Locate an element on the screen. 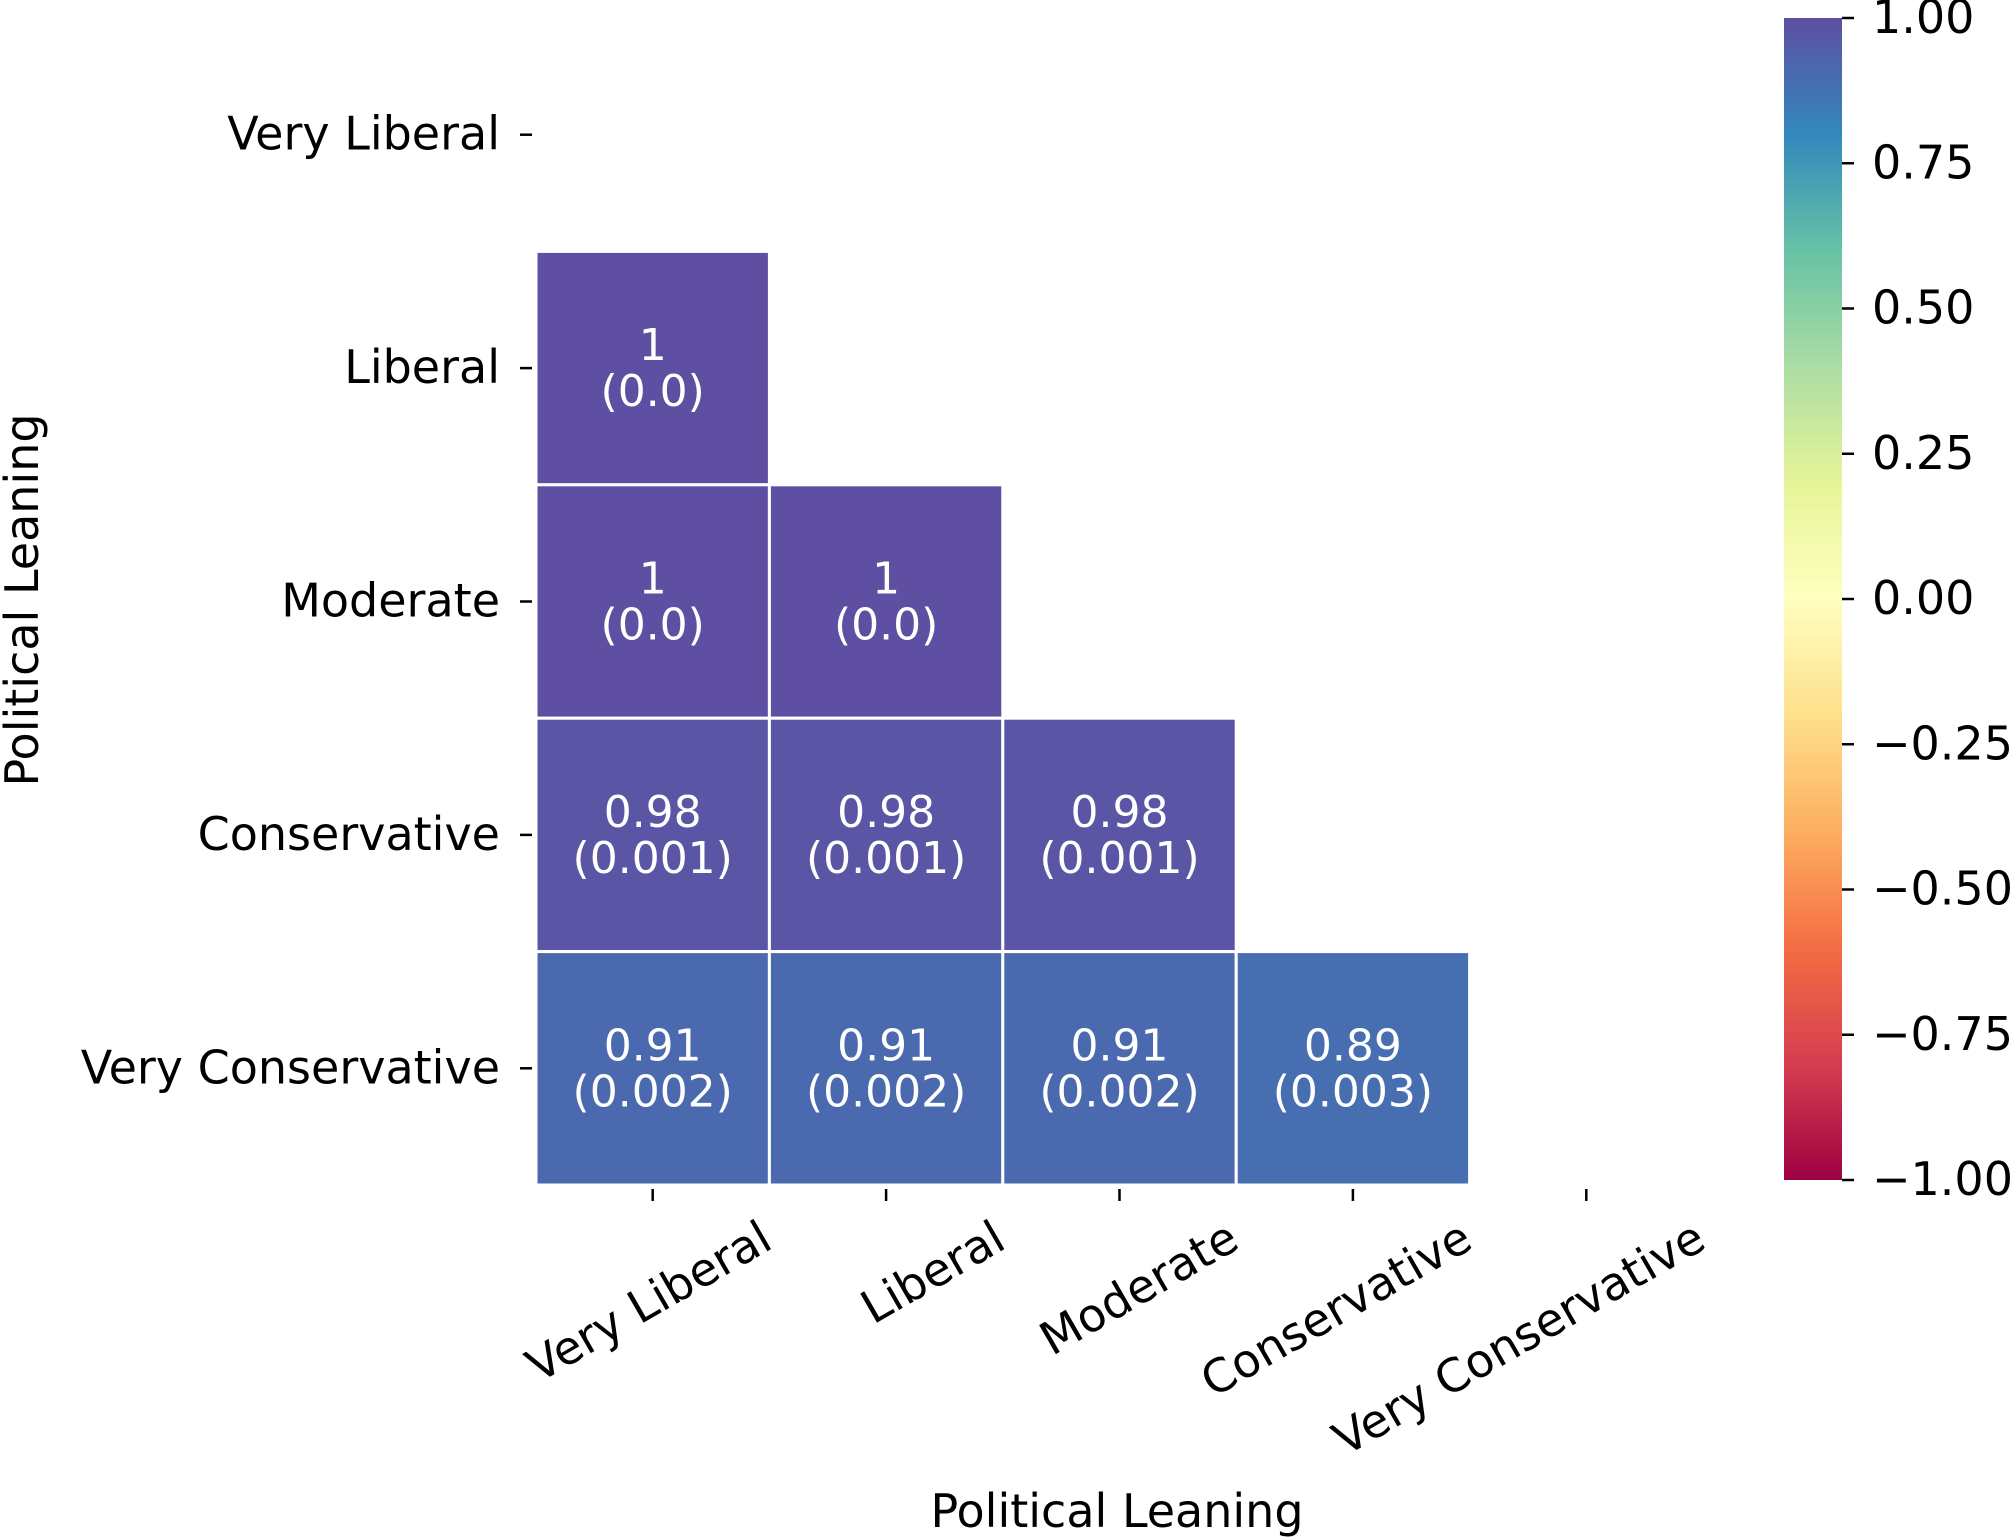 This screenshot has height=1539, width=2016. colorbar-tick-label: 0.75 is located at coordinates (1923, 162).